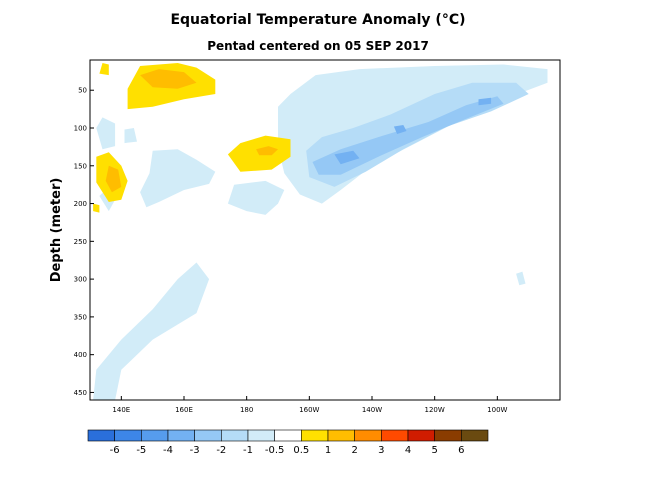  Describe the element at coordinates (497, 410) in the screenshot. I see `x-tick-label-100W: 100W` at that location.